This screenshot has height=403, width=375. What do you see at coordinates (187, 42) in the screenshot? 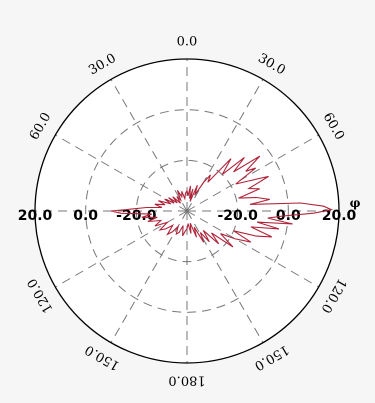
I see `angle-label: 0.0` at bounding box center [187, 42].